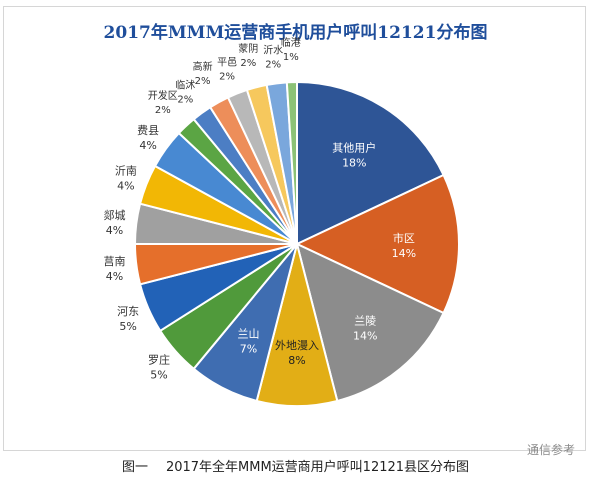 This screenshot has width=591, height=484. Describe the element at coordinates (317, 467) in the screenshot. I see `figure-caption-text: 2017年全年MMM运营商用户呼叫12121县区分布图` at that location.